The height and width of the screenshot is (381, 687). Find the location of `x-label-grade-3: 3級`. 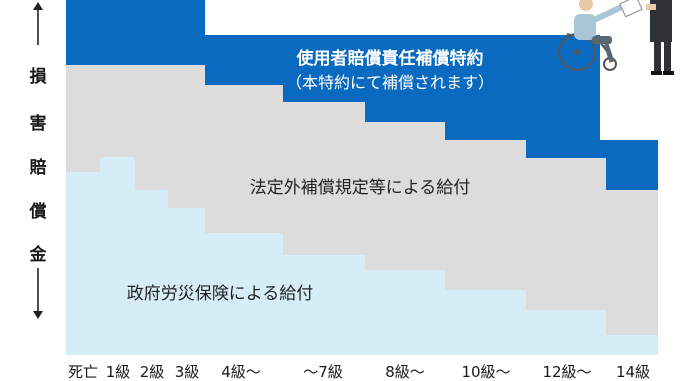

x-label-grade-3: 3級 is located at coordinates (187, 372).